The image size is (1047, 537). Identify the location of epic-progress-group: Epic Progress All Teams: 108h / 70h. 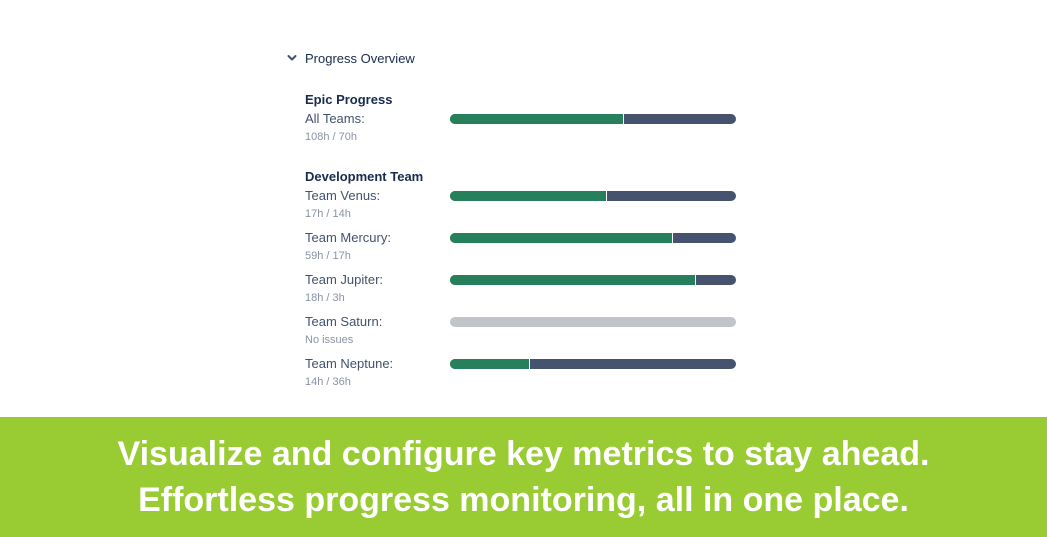
(525, 121).